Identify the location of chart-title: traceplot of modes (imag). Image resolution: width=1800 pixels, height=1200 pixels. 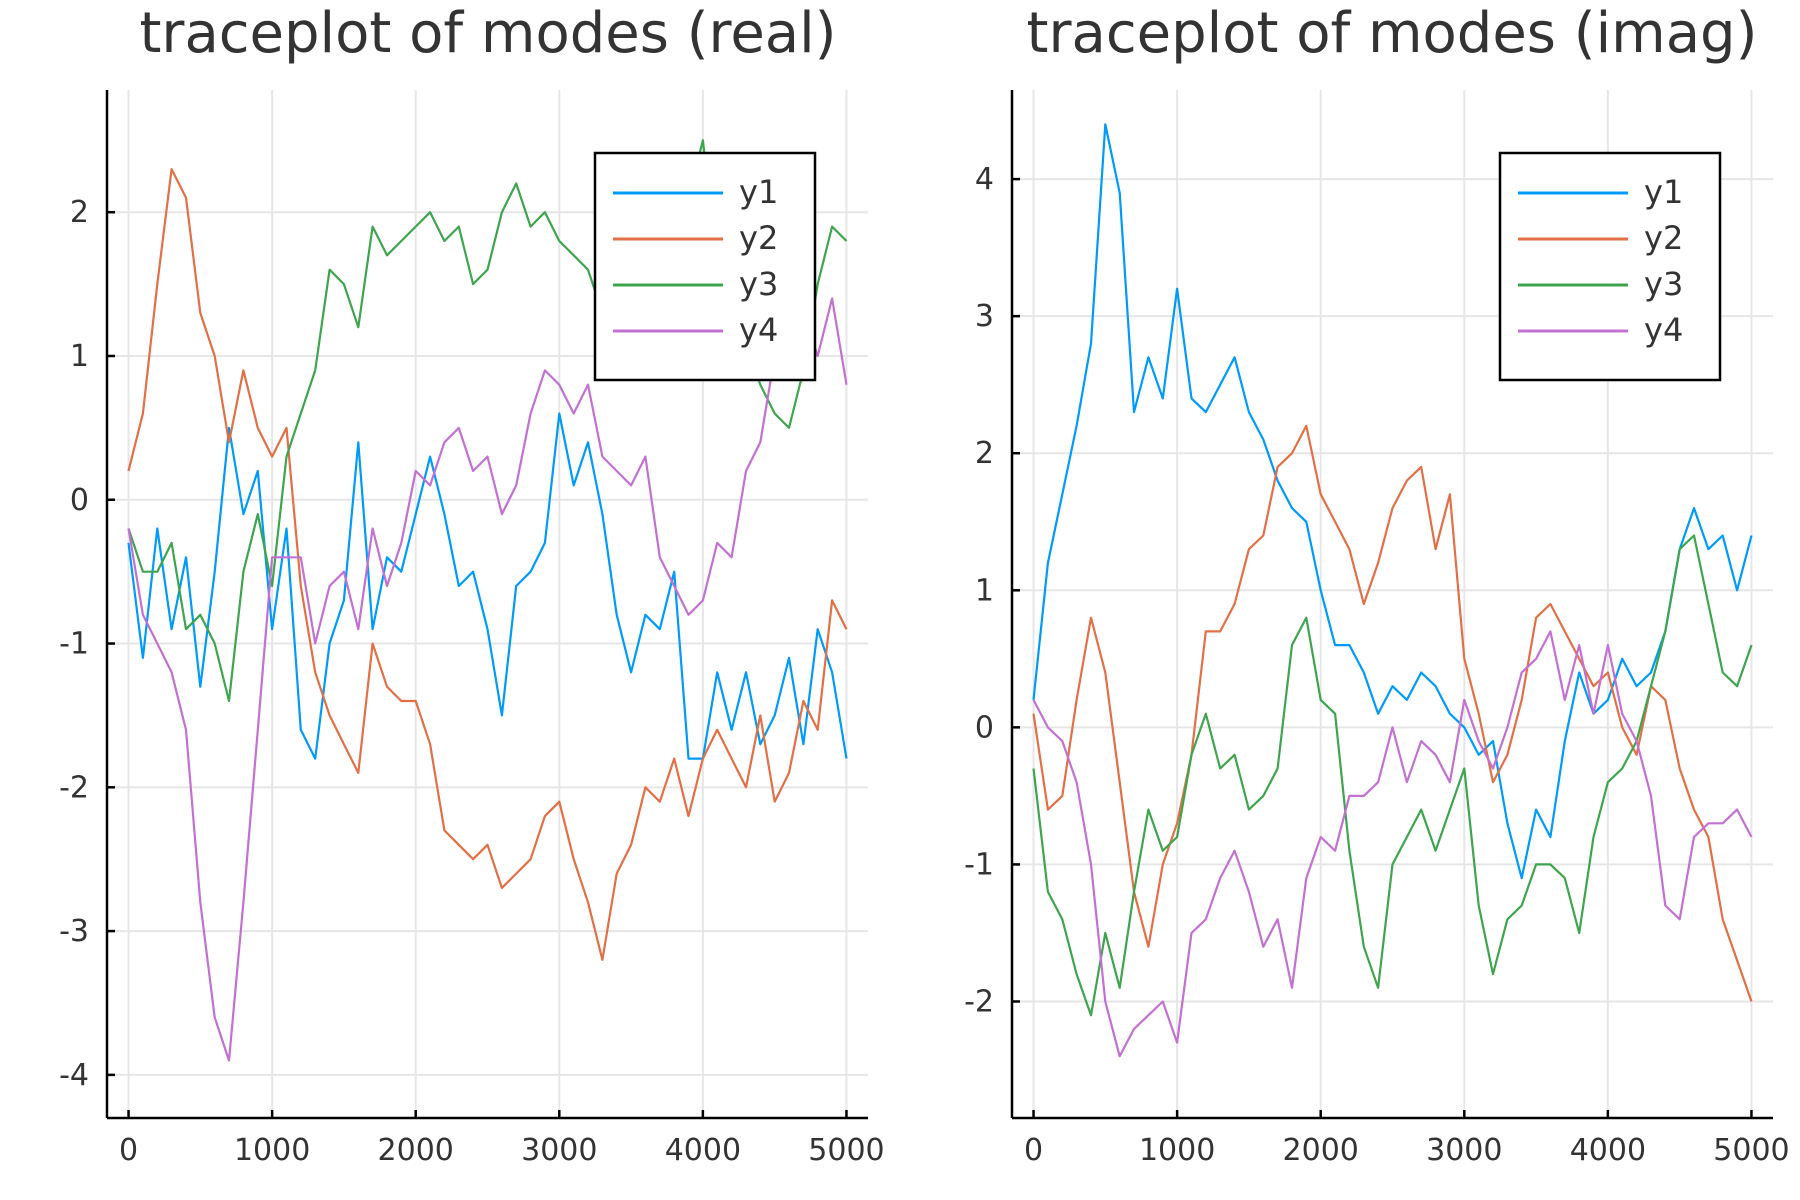
(1392, 33).